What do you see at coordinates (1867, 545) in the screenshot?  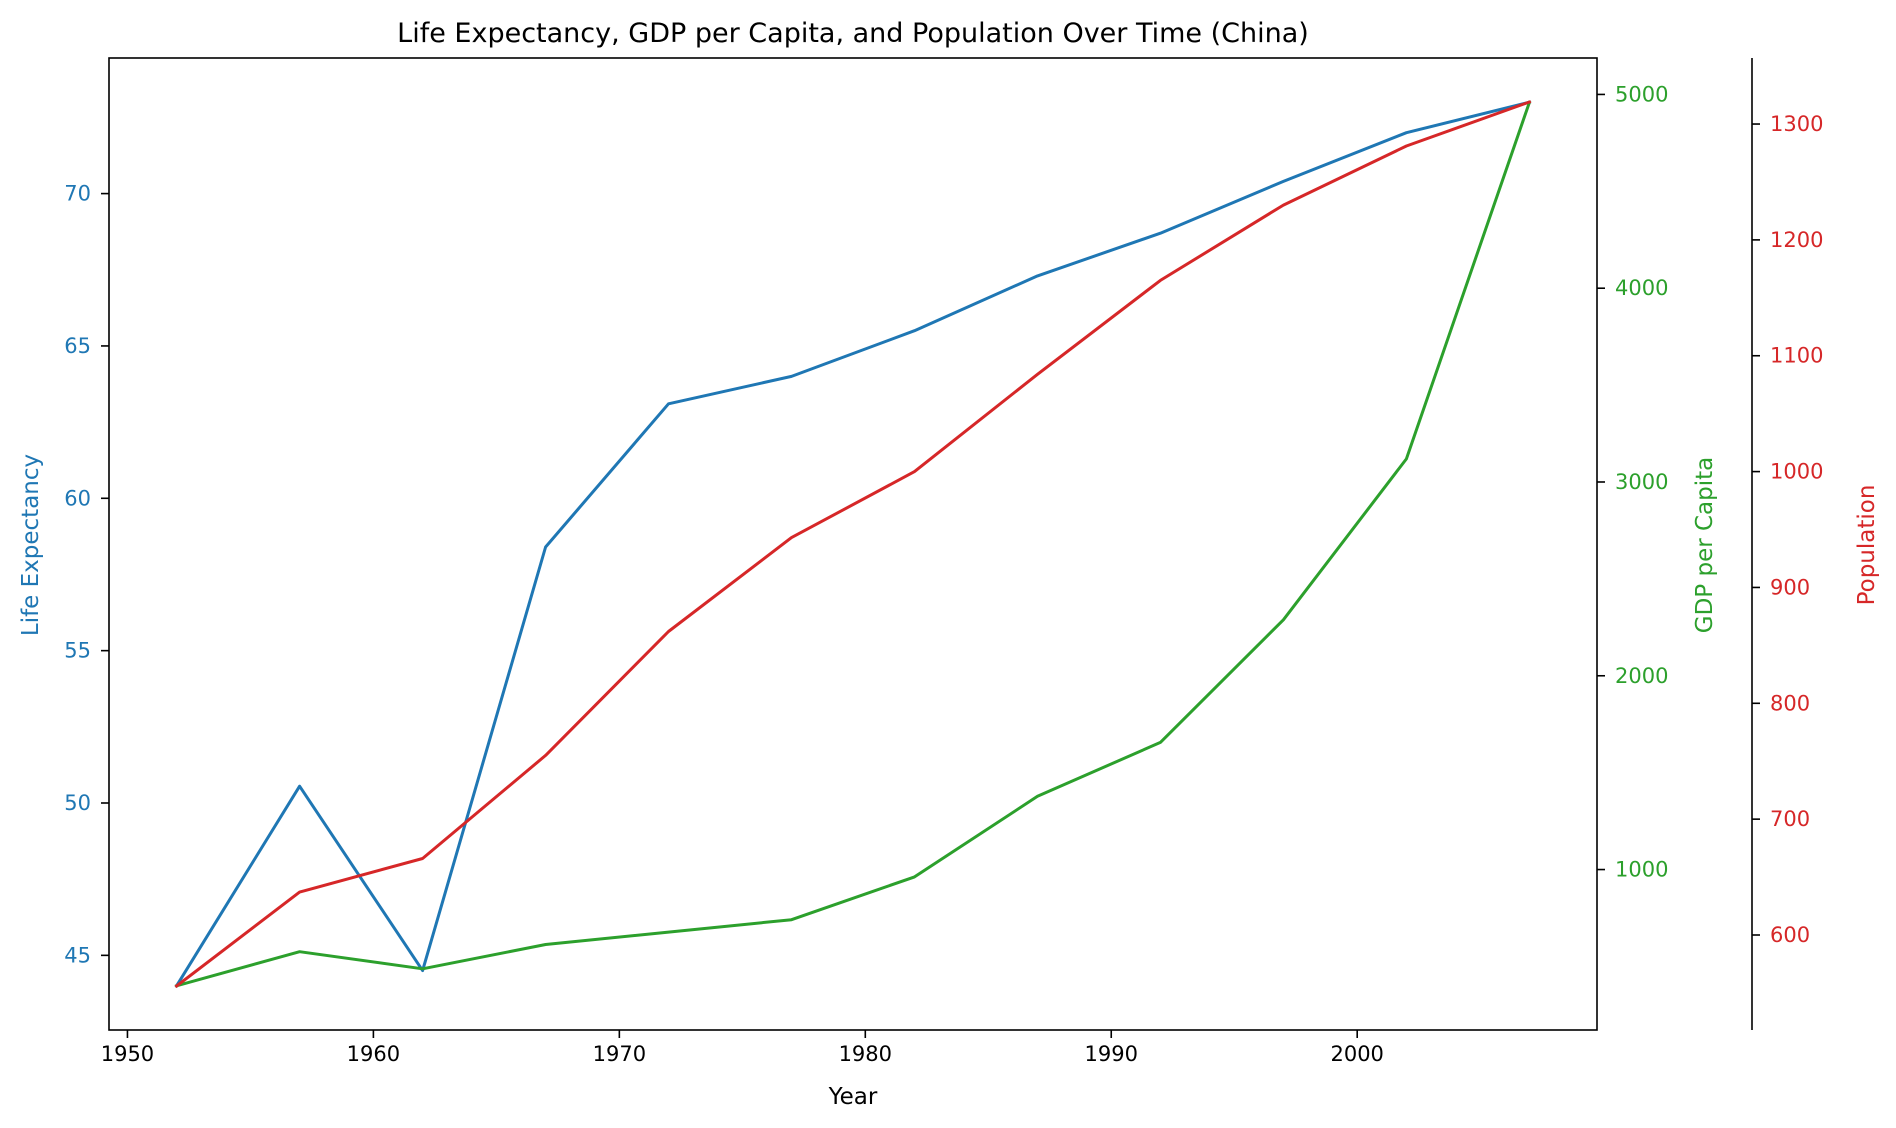 I see `y-axis-title-population: Population` at bounding box center [1867, 545].